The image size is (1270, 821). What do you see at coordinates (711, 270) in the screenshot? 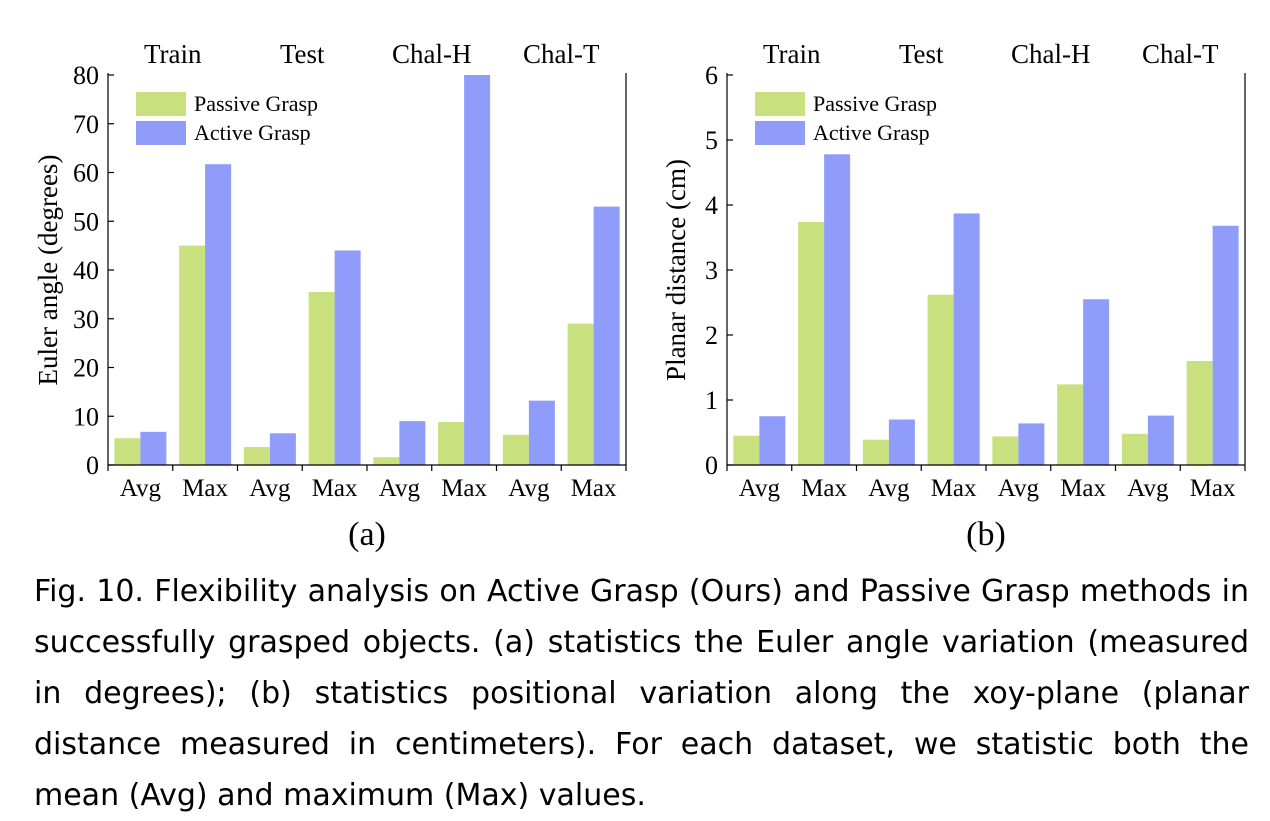
I see `y-tick-label: 3` at bounding box center [711, 270].